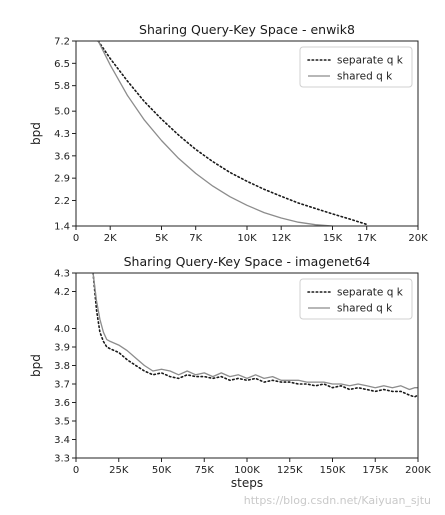  Describe the element at coordinates (110, 238) in the screenshot. I see `x-tick-label: 2K` at that location.